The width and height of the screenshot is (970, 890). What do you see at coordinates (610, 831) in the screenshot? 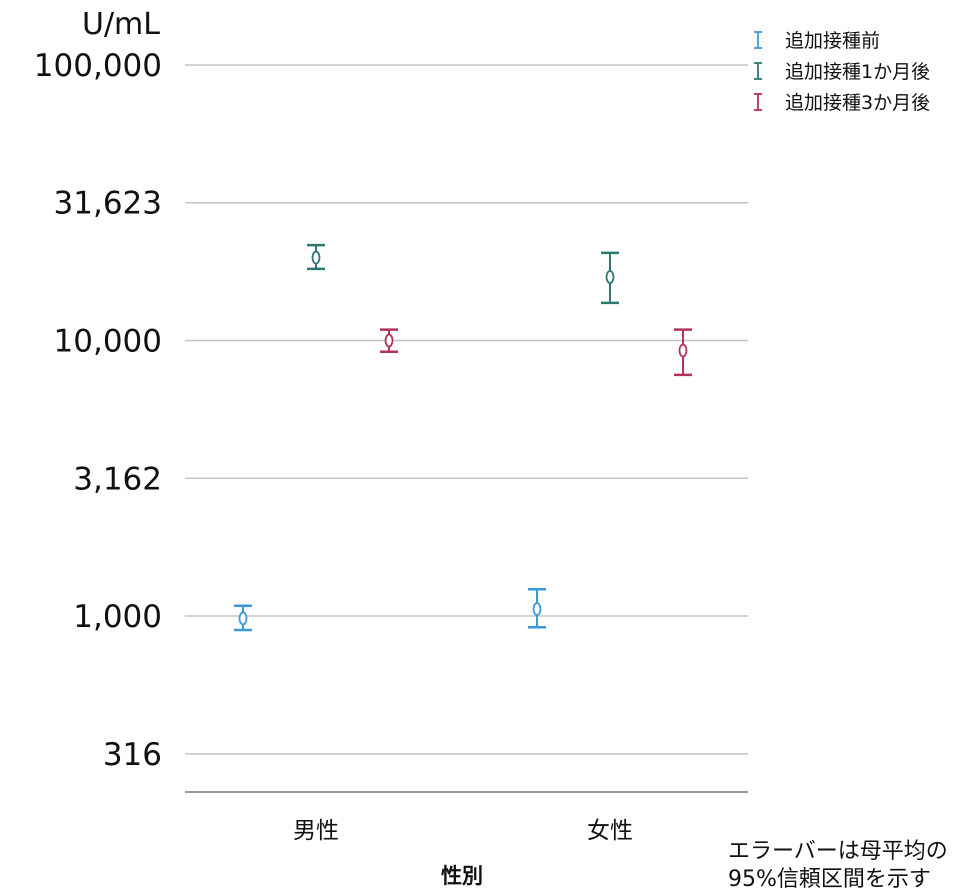
I see `x-tick-label: 女性` at bounding box center [610, 831].